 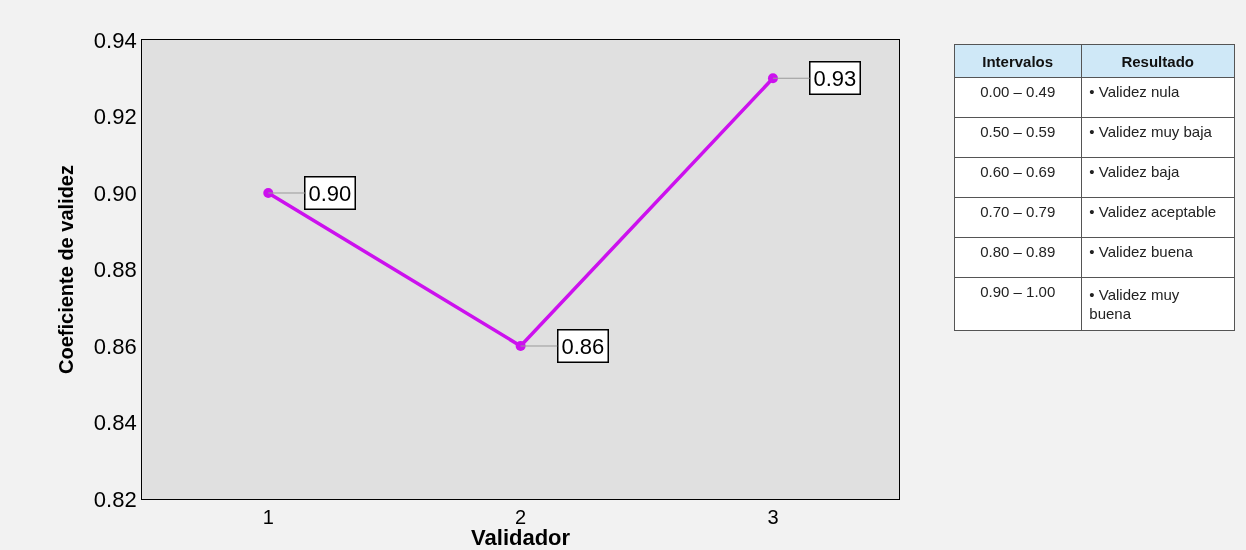 What do you see at coordinates (115, 193) in the screenshot?
I see `y-tick-label: 0.90` at bounding box center [115, 193].